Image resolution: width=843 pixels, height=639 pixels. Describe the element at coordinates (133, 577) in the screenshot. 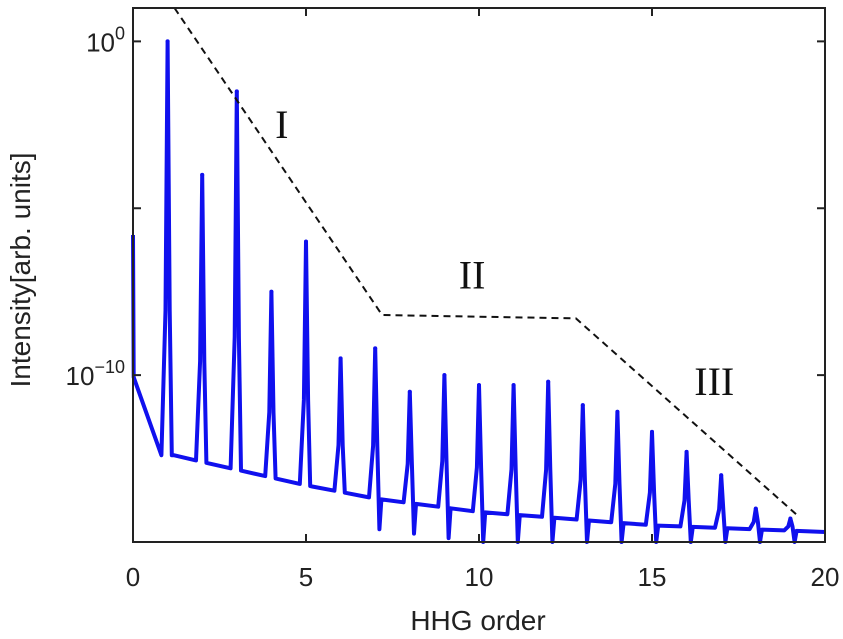

I see `x-tick-label: 0` at that location.